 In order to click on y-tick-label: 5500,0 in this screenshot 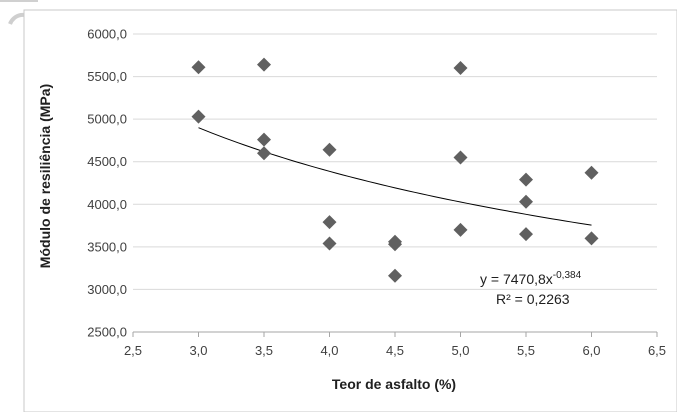, I will do `click(107, 76)`.